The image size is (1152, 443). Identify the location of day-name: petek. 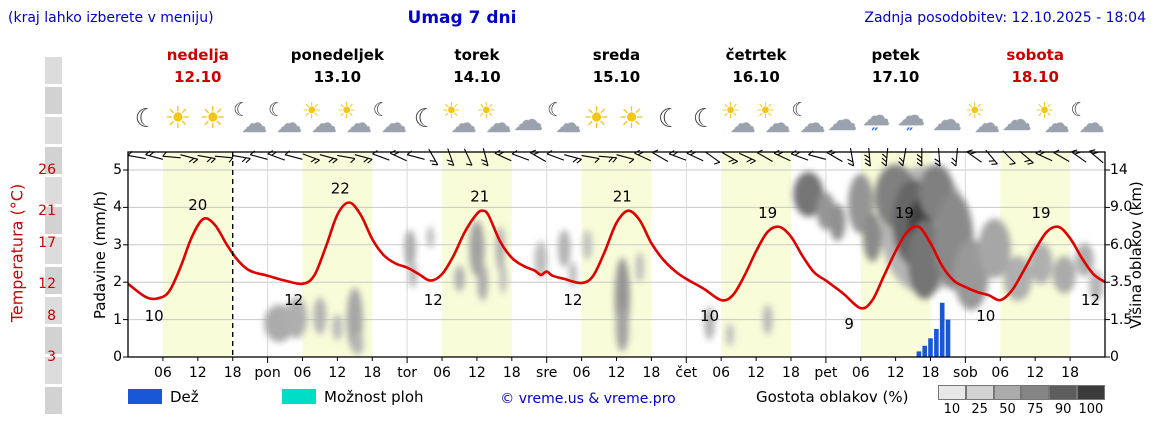
(895, 55).